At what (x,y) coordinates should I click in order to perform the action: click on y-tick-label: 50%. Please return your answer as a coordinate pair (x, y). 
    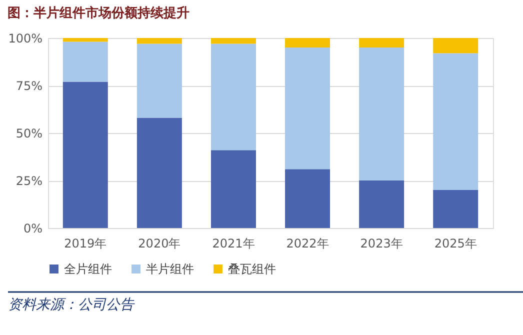
    Looking at the image, I should click on (29, 133).